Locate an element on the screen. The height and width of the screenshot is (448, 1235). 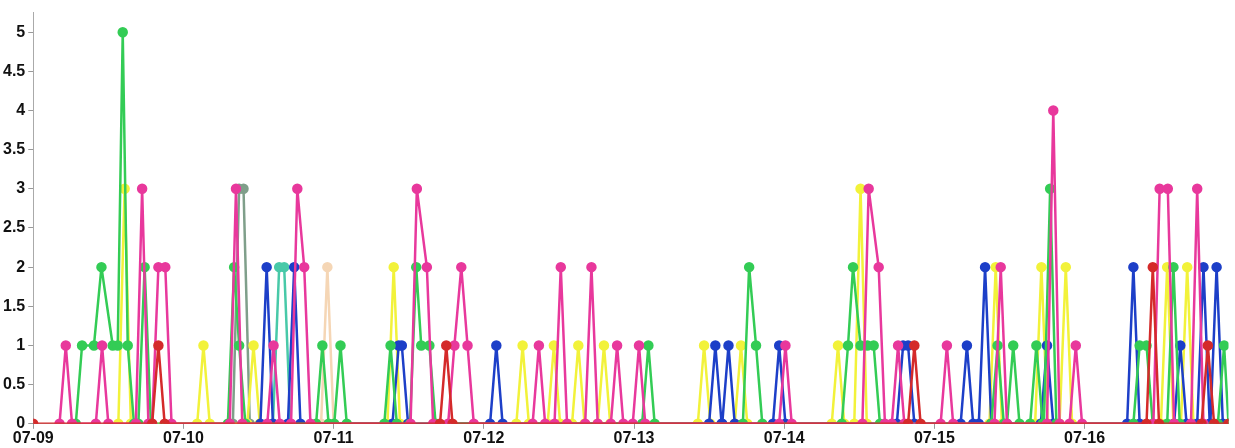
x-tick-label: 07-14 is located at coordinates (784, 437).